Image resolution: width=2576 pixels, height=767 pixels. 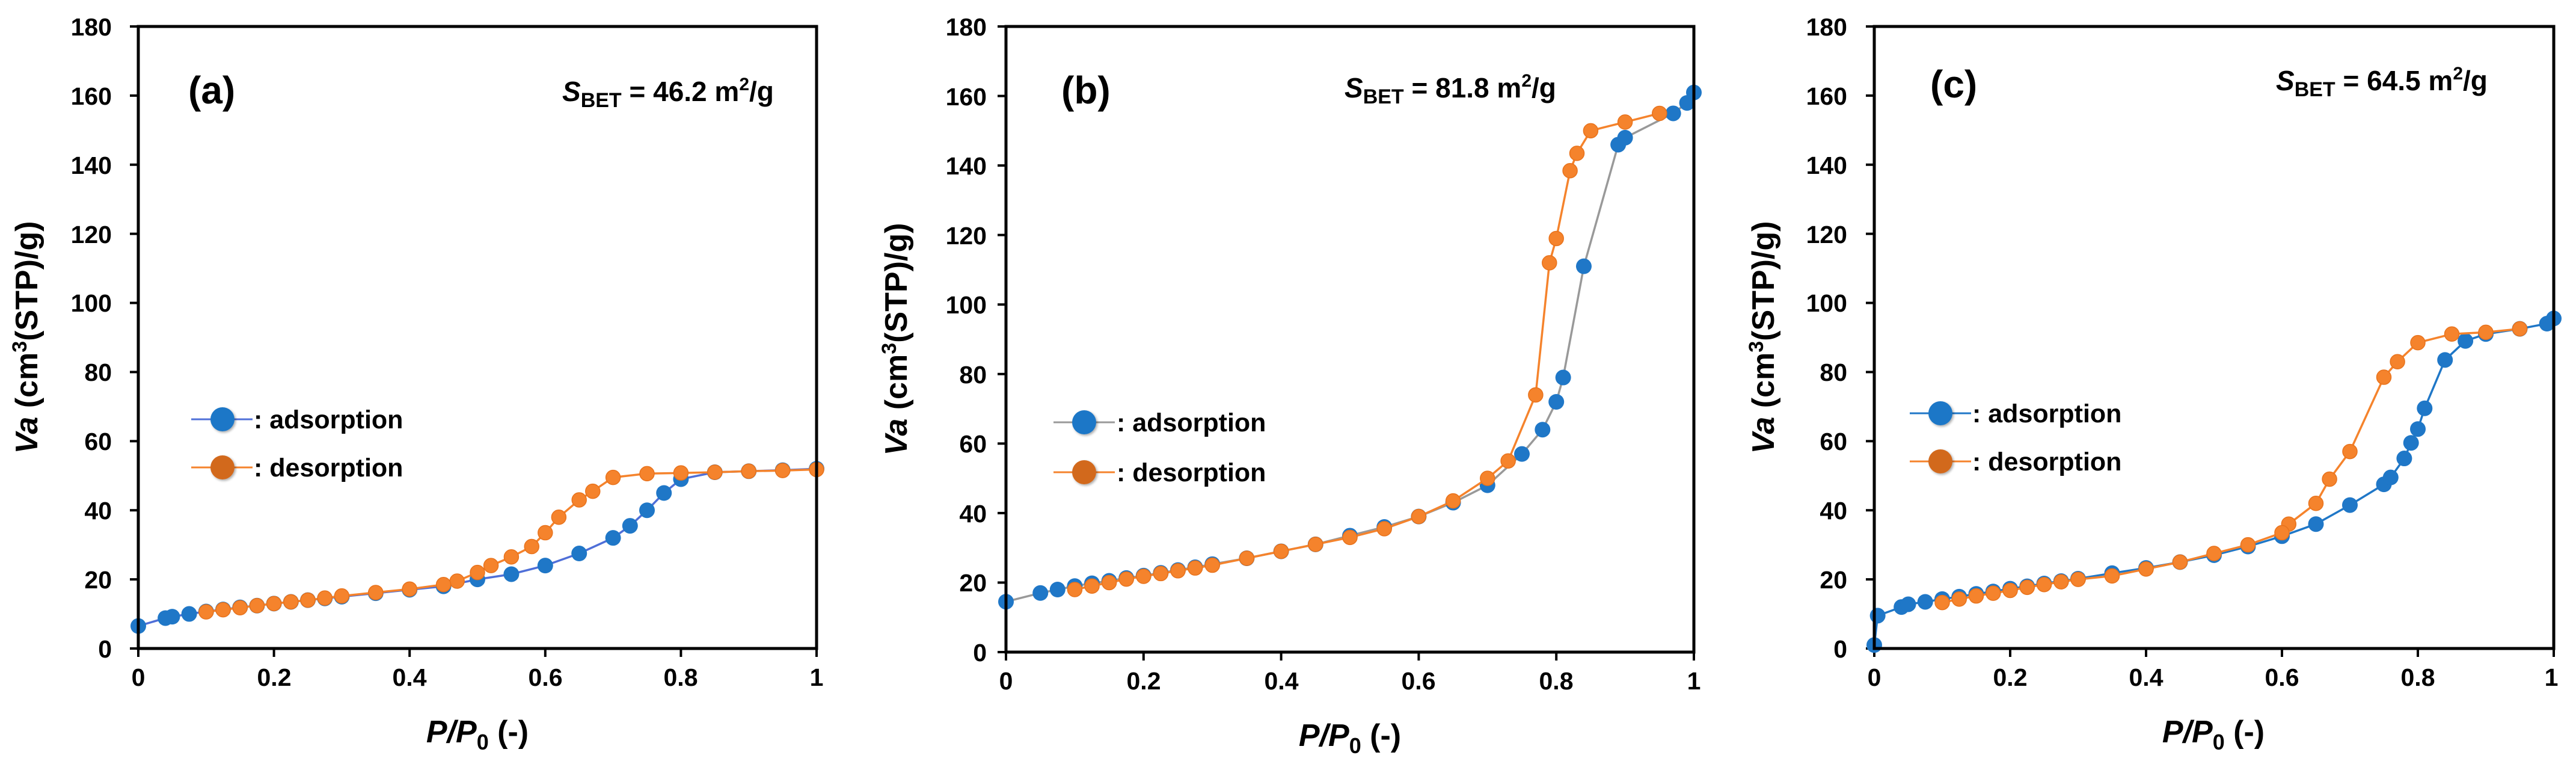 I want to click on y-tick-label: 120, so click(x=91, y=235).